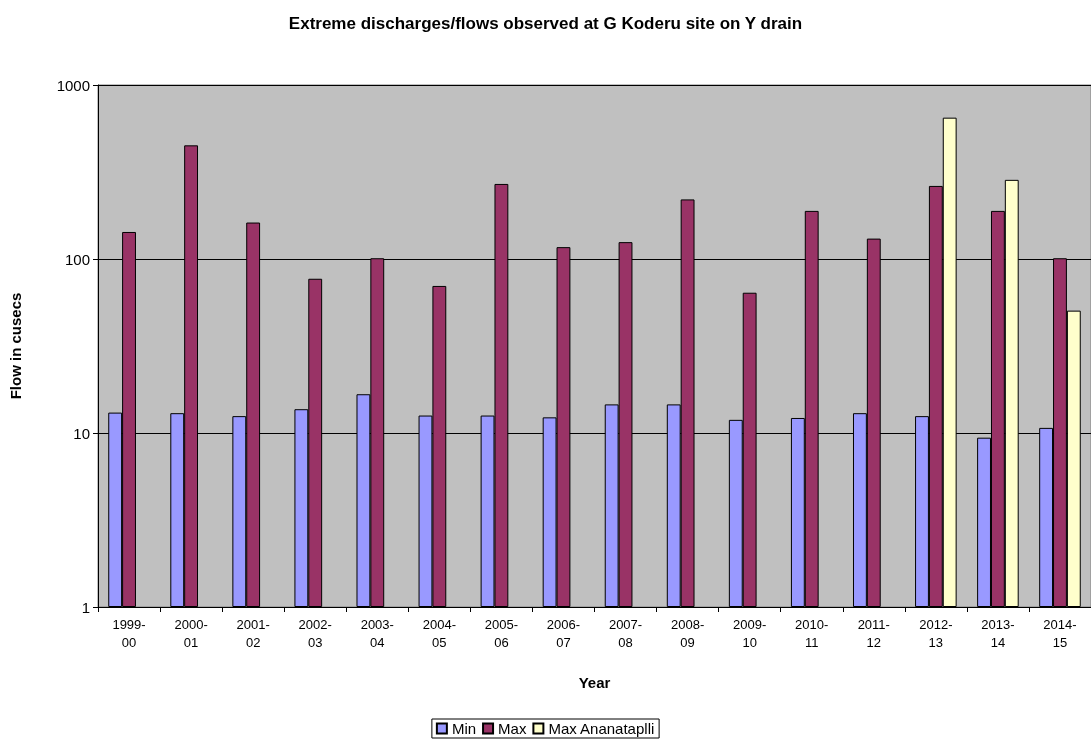 Image resolution: width=1091 pixels, height=740 pixels. I want to click on x-tick-label: 1999-00, so click(129, 633).